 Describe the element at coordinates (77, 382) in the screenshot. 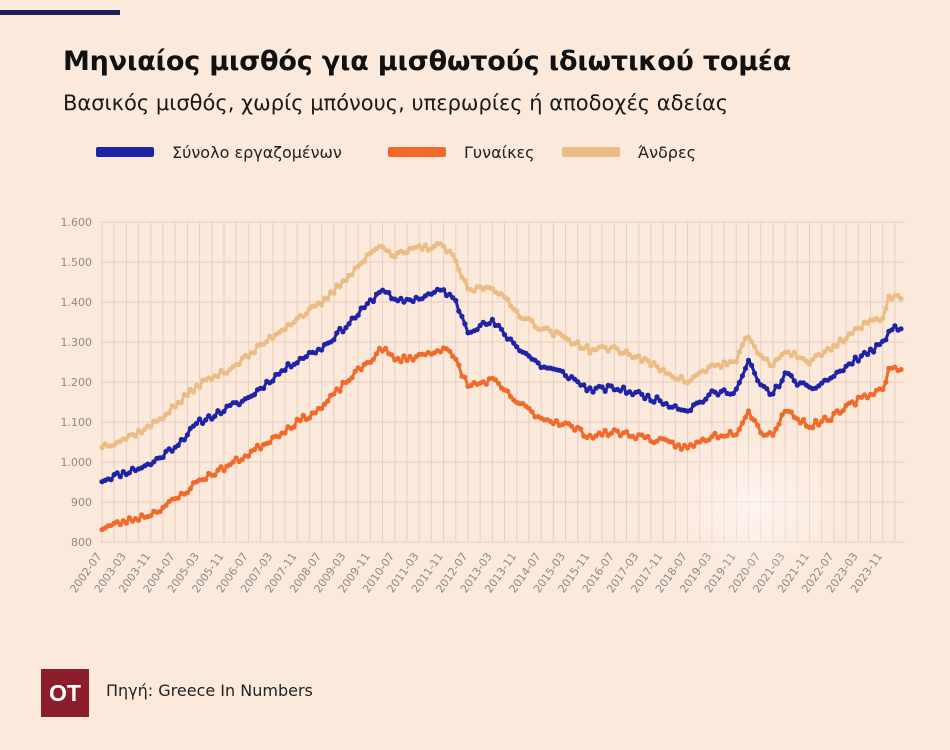

I see `y-tick-label: 1.200` at that location.